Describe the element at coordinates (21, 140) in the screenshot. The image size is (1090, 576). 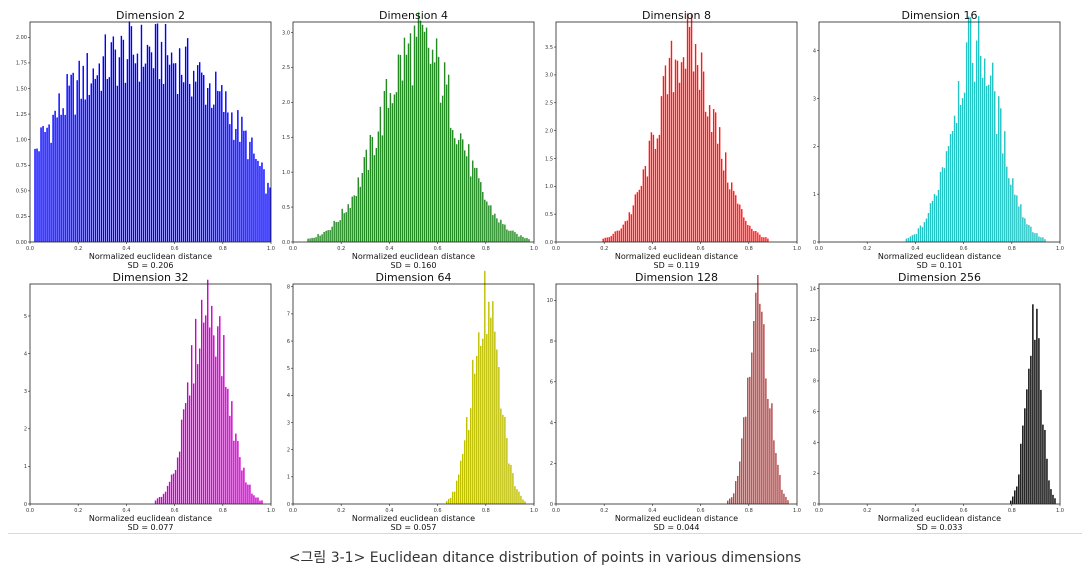
I see `y-tick-label: 1.00` at that location.